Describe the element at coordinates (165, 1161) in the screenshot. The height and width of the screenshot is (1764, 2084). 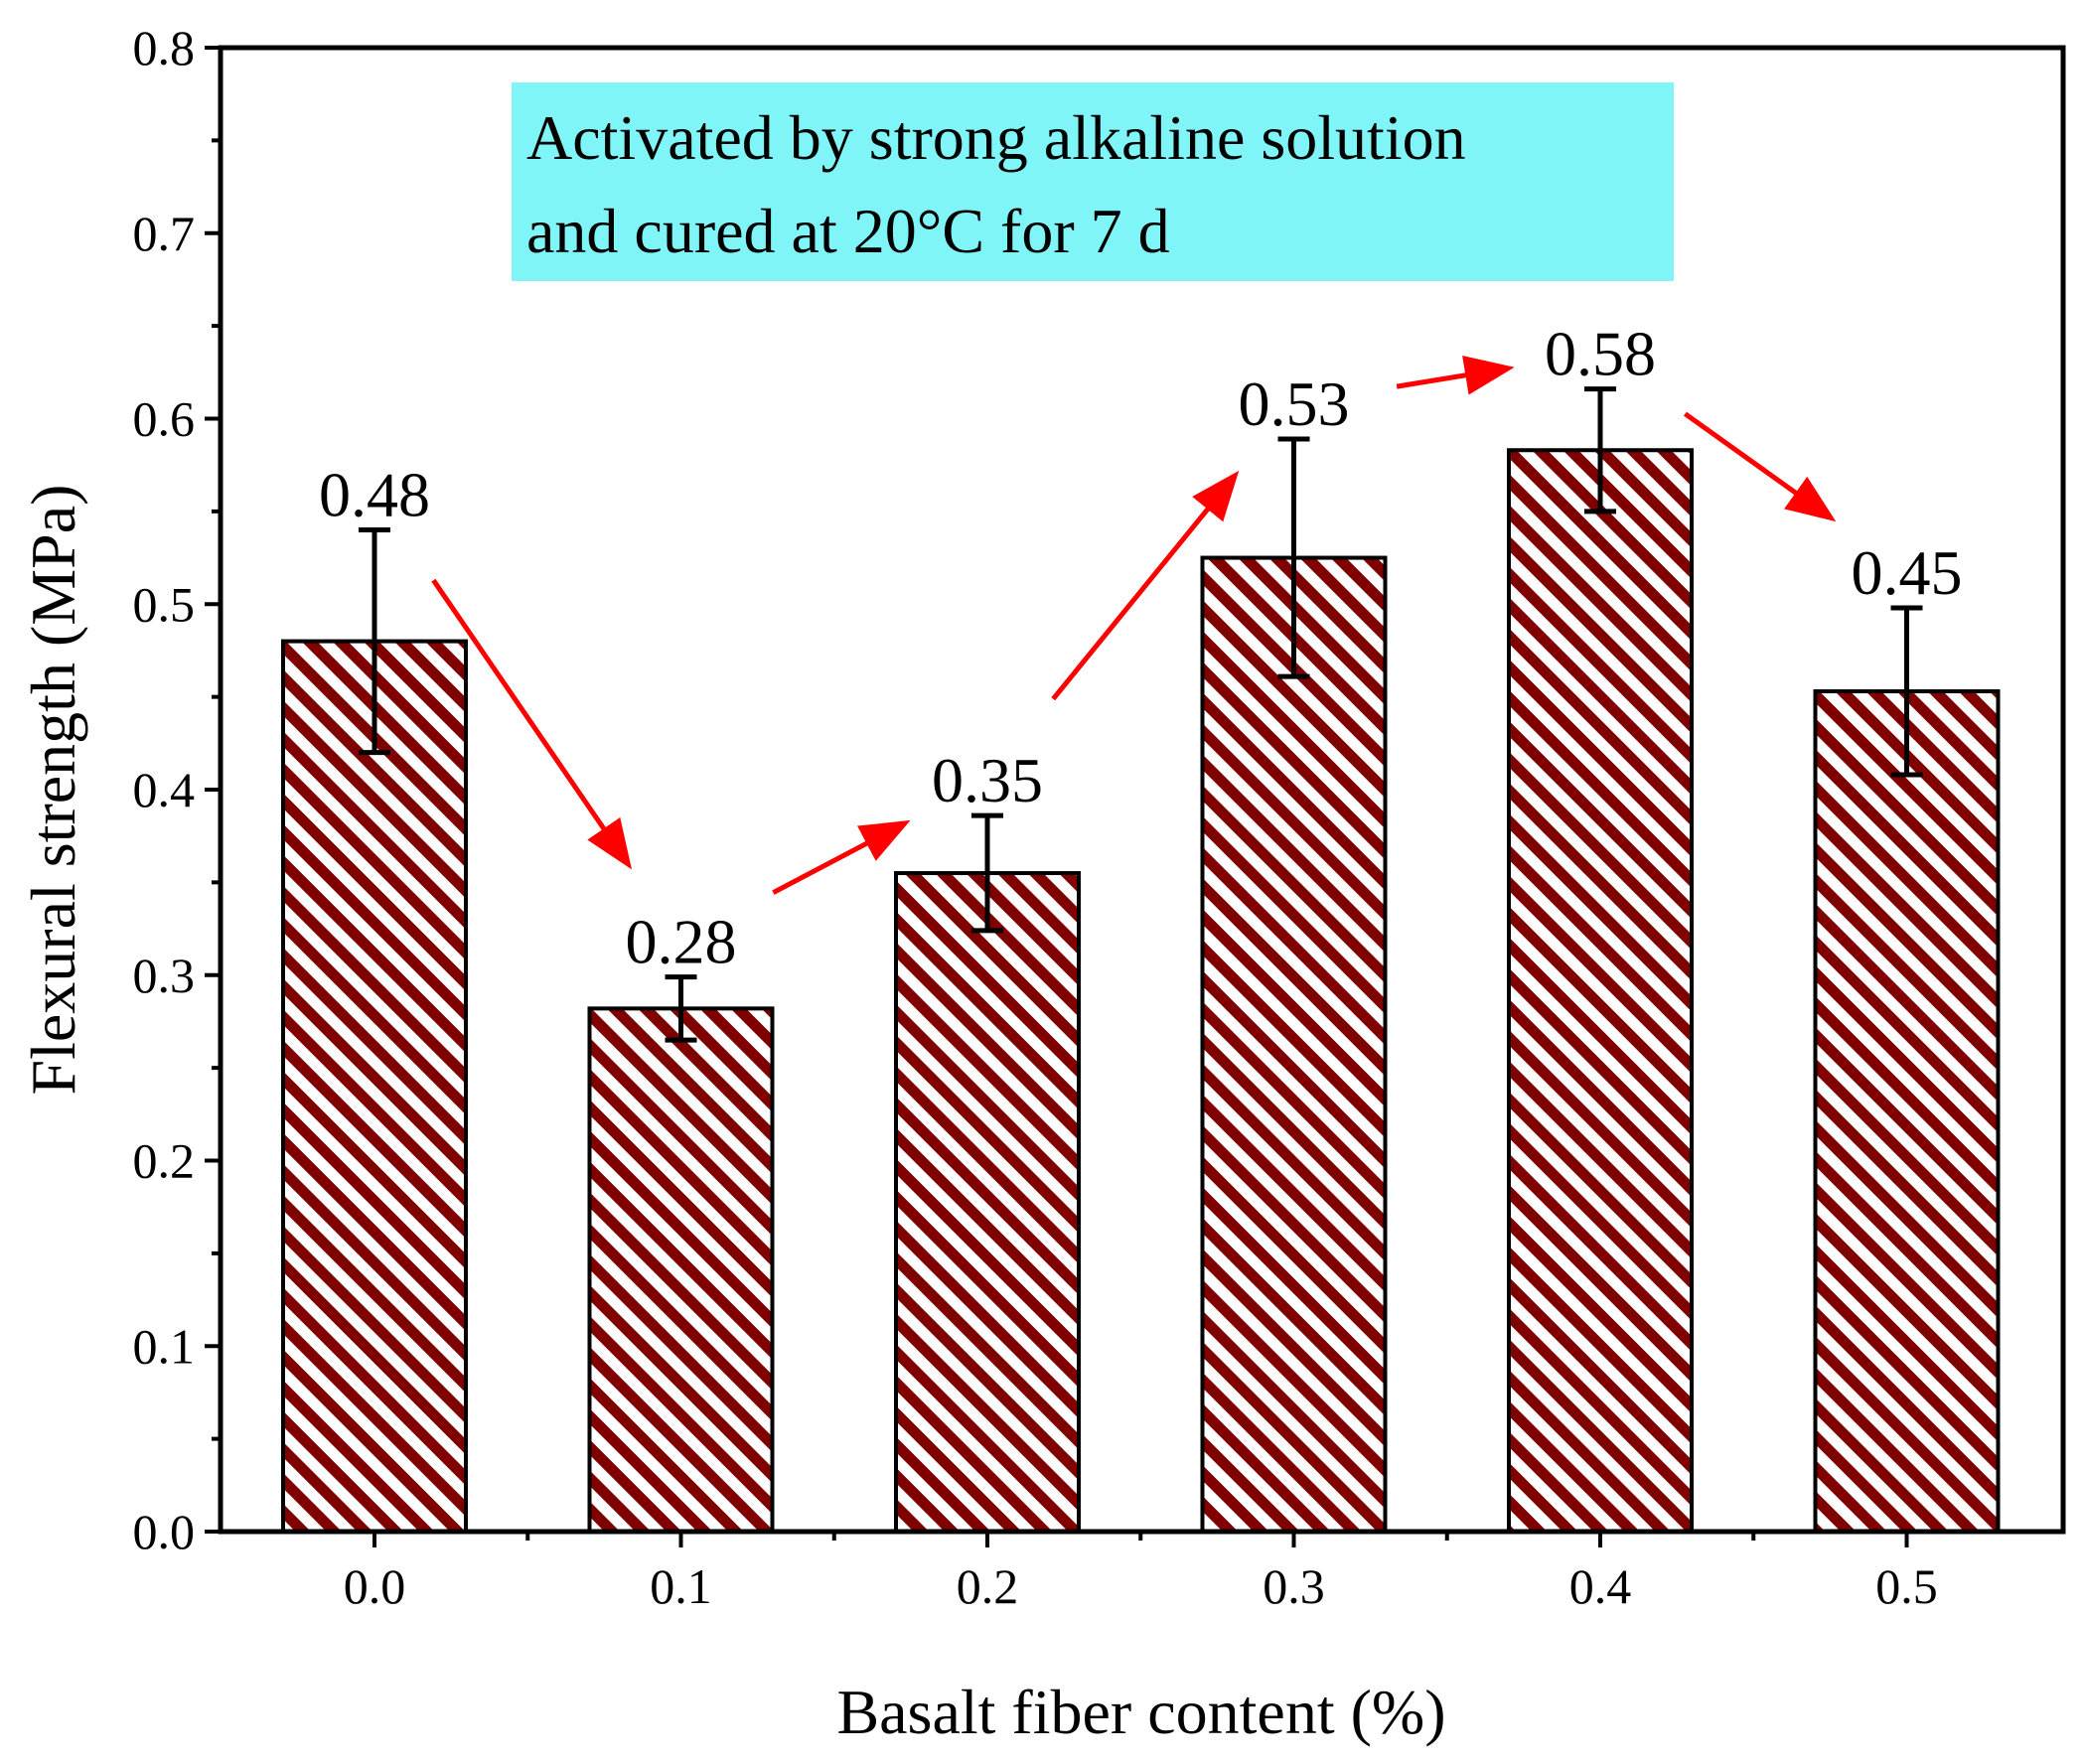
I see `y-tick-label: 0.2` at that location.